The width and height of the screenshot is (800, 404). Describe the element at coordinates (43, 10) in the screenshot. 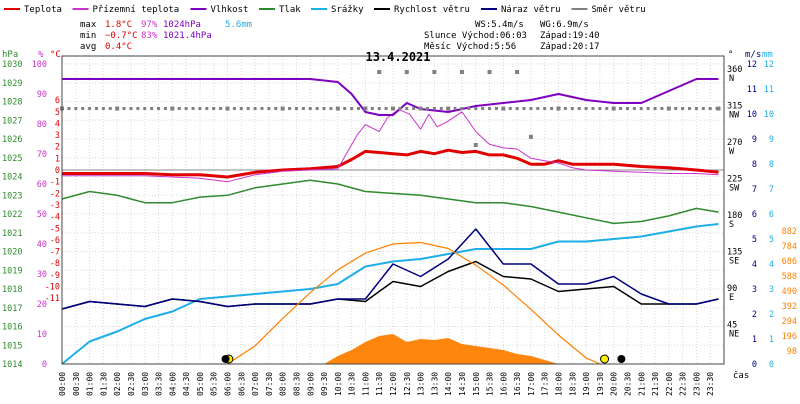

I see `legend-label: Teplota` at that location.